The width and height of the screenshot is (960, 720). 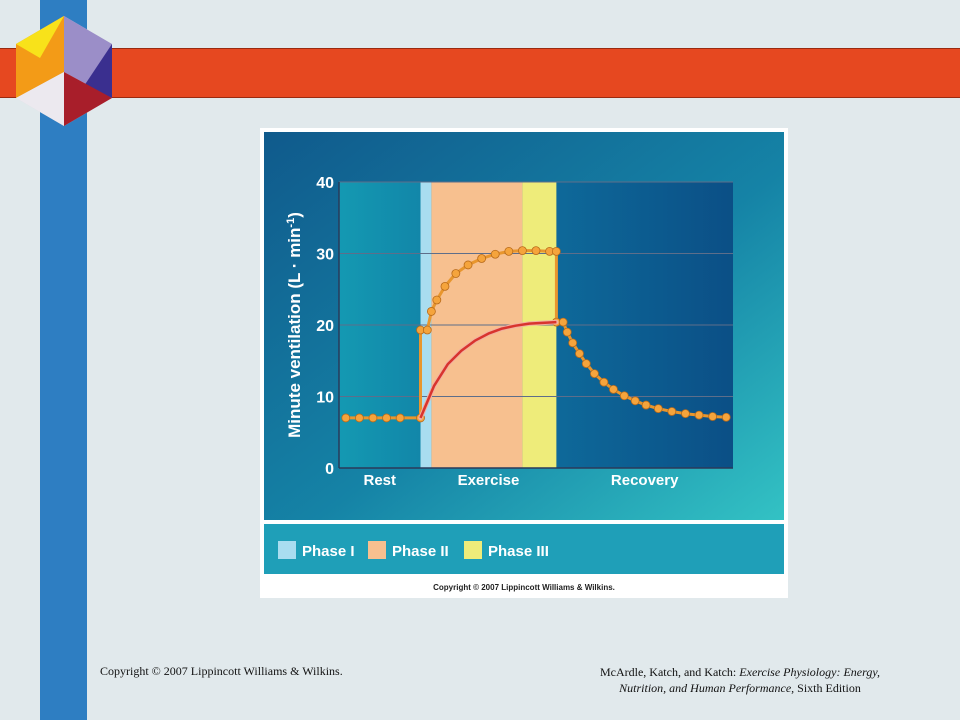 What do you see at coordinates (668, 672) in the screenshot?
I see `citation-authors: McArdle, Katch, and Katch:` at bounding box center [668, 672].